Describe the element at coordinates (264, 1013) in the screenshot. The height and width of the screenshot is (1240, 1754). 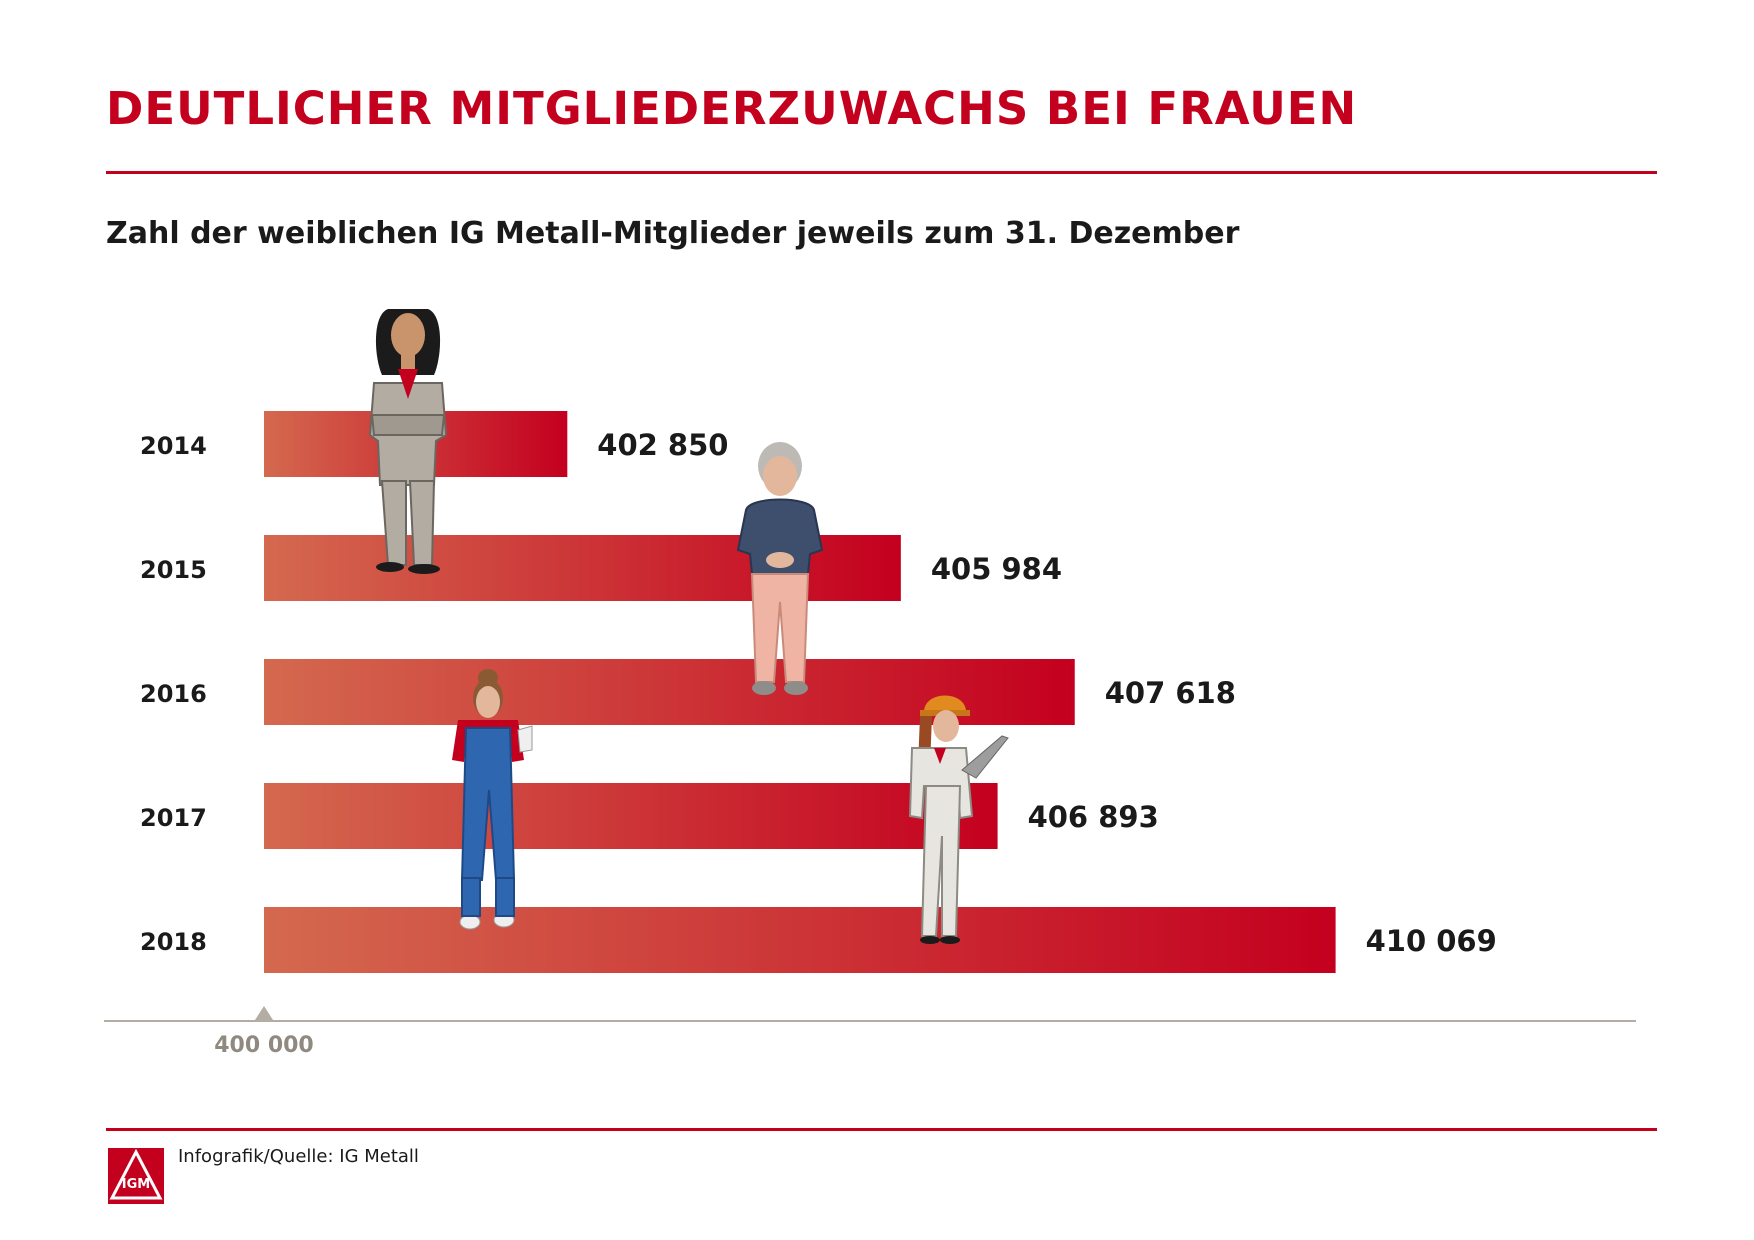
I see `x-axis-tick-marker` at that location.